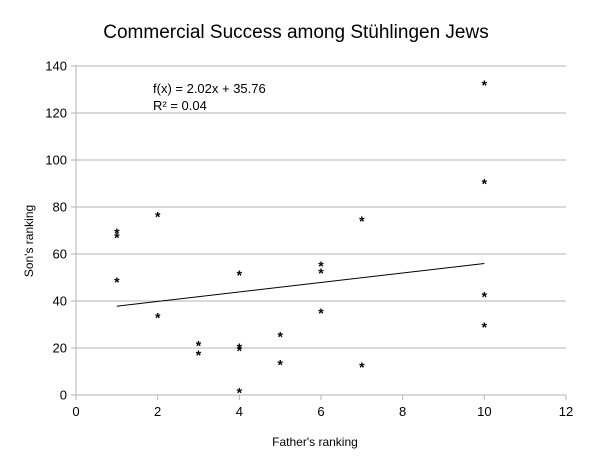 This screenshot has width=592, height=473. Describe the element at coordinates (60, 254) in the screenshot. I see `y-tick-label: 60` at that location.